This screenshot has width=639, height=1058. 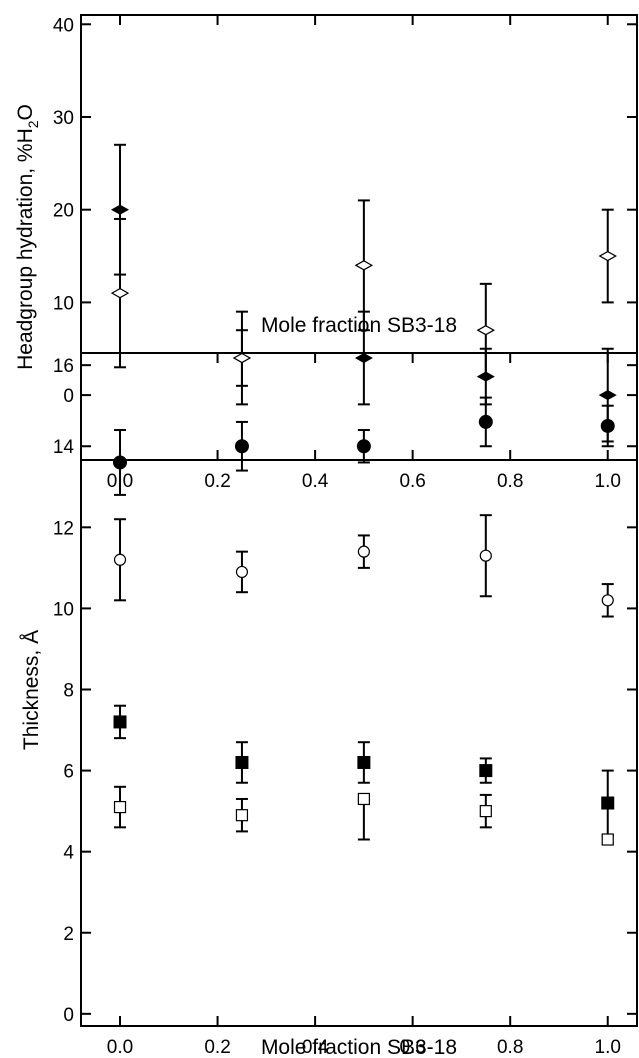 What do you see at coordinates (63, 25) in the screenshot?
I see `y-tick-label: 40` at bounding box center [63, 25].